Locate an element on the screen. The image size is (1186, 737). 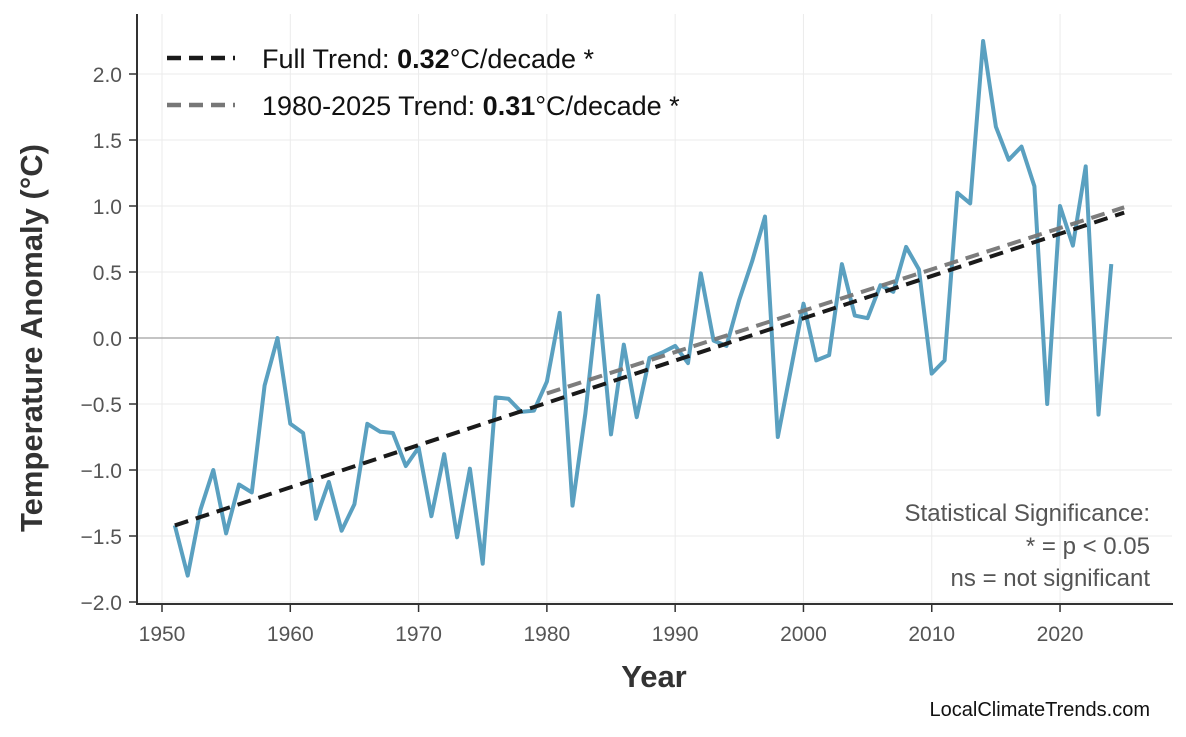
y-tick-label: 0.5 is located at coordinates (107, 273).